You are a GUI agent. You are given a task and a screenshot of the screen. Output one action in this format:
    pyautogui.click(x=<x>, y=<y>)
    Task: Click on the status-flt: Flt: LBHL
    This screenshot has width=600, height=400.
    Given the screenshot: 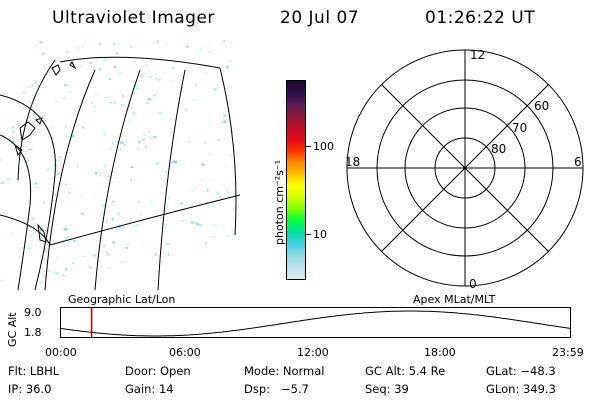 What is the action you would take?
    pyautogui.click(x=34, y=371)
    